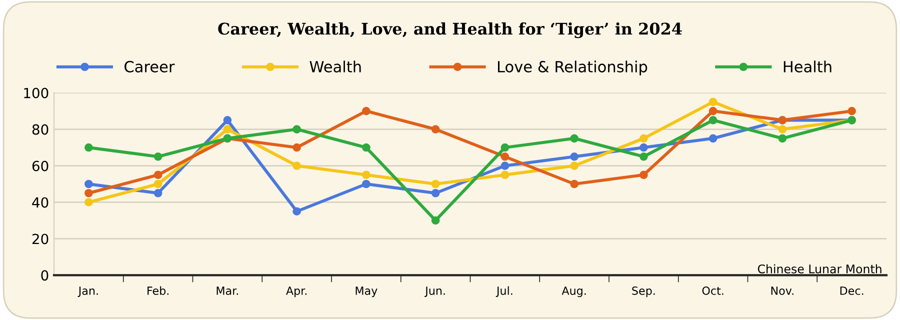 The width and height of the screenshot is (900, 320). I want to click on x-tick-label: Dec., so click(852, 290).